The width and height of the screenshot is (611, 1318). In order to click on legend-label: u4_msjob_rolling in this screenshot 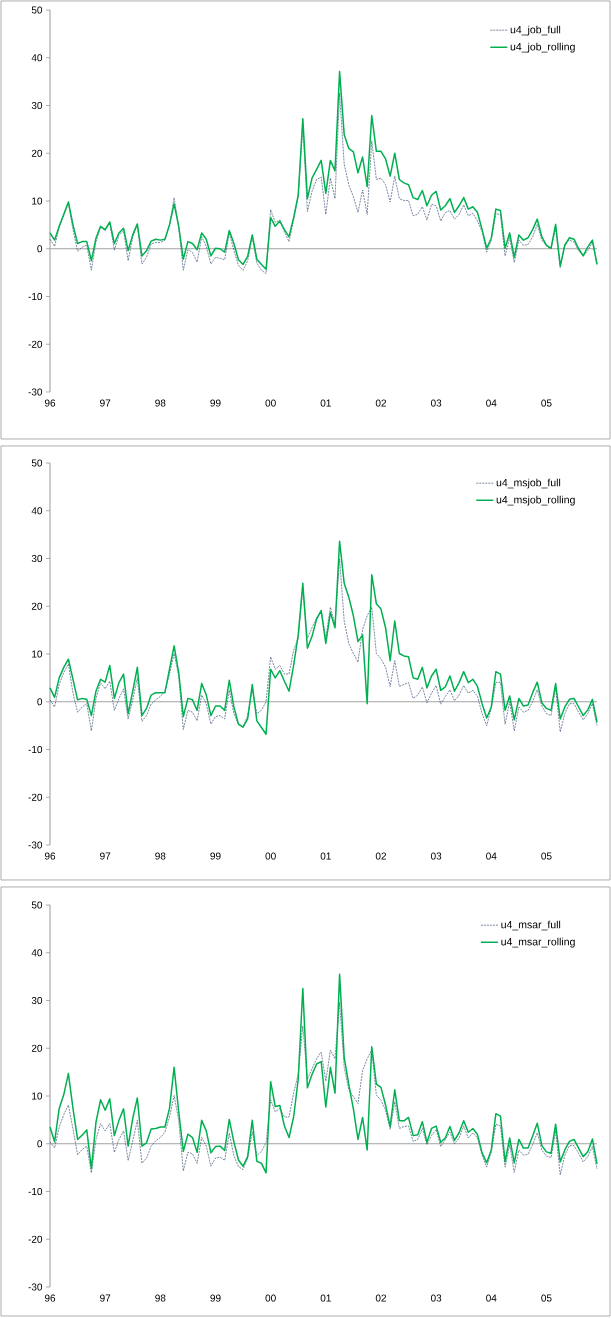, I will do `click(535, 500)`.